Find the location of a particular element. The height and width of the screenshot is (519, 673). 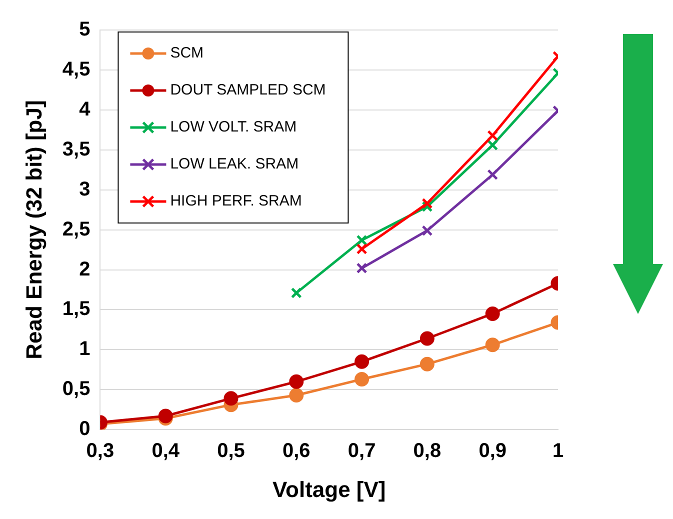

y-tick-label: 3,5 is located at coordinates (76, 149).